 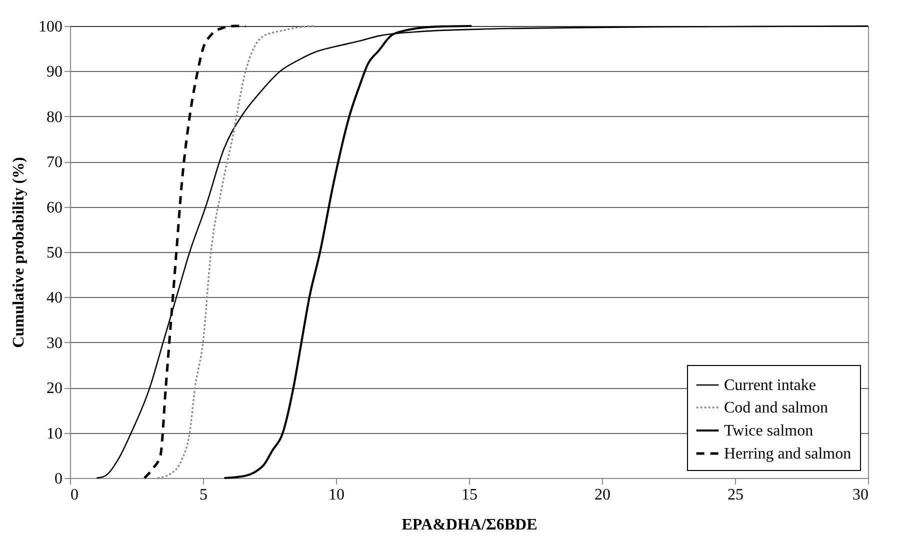 I want to click on legend-label: Twice salmon, so click(x=769, y=431).